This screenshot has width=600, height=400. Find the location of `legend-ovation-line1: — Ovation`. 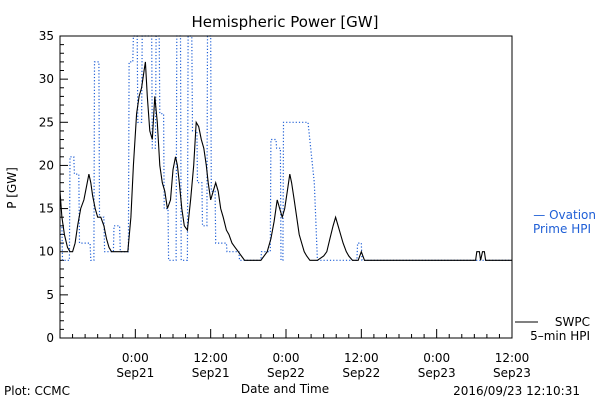

legend-ovation-line1: — Ovation is located at coordinates (564, 215).